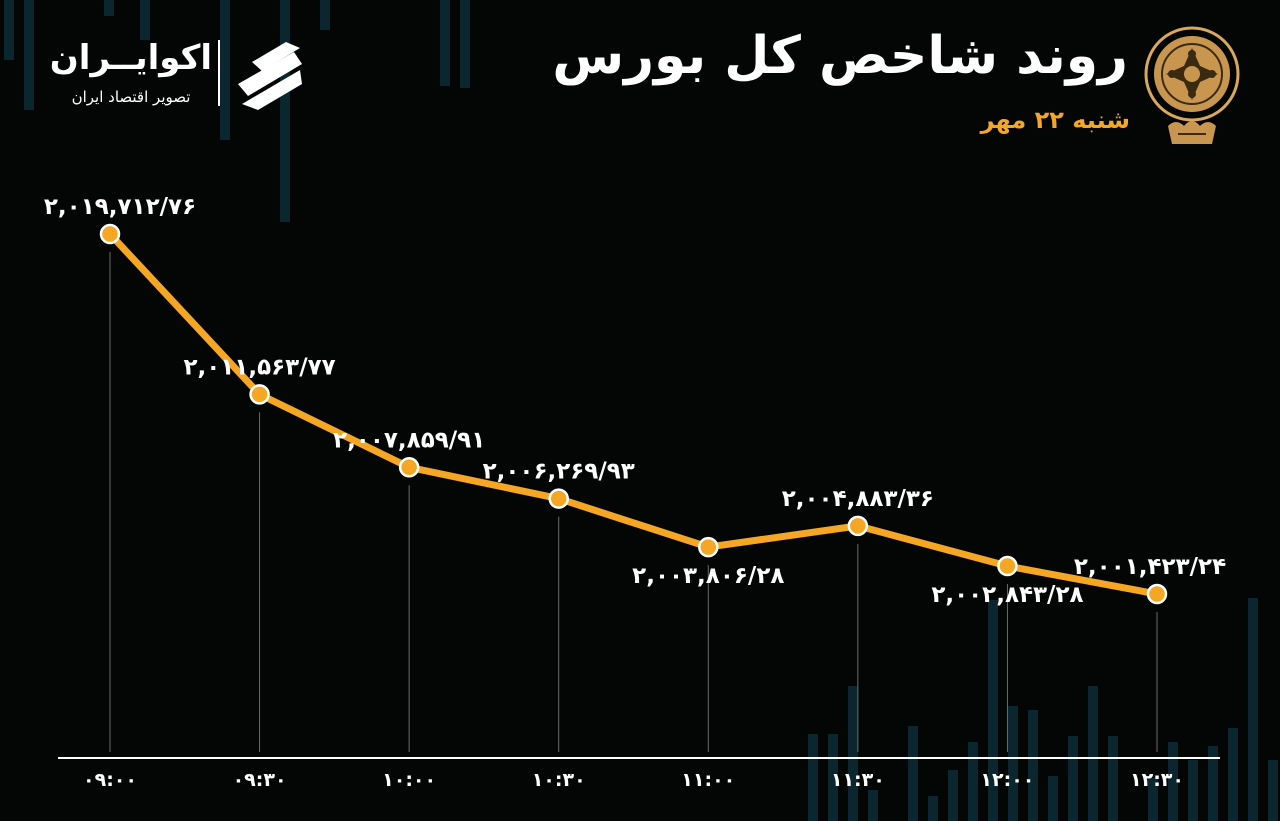 The image size is (1280, 821). I want to click on brand-name: اکوایــران, so click(130, 58).